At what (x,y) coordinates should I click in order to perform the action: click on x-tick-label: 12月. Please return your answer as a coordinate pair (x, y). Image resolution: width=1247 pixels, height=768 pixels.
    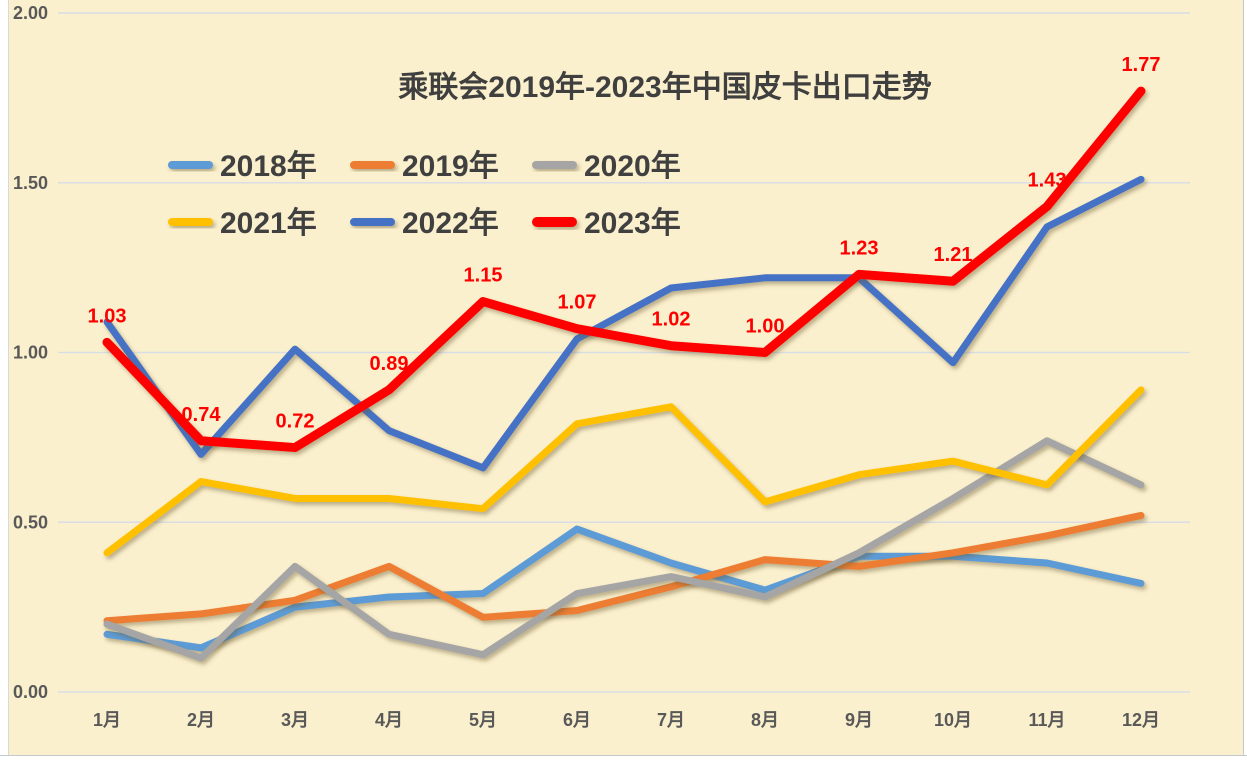
    Looking at the image, I should click on (1141, 720).